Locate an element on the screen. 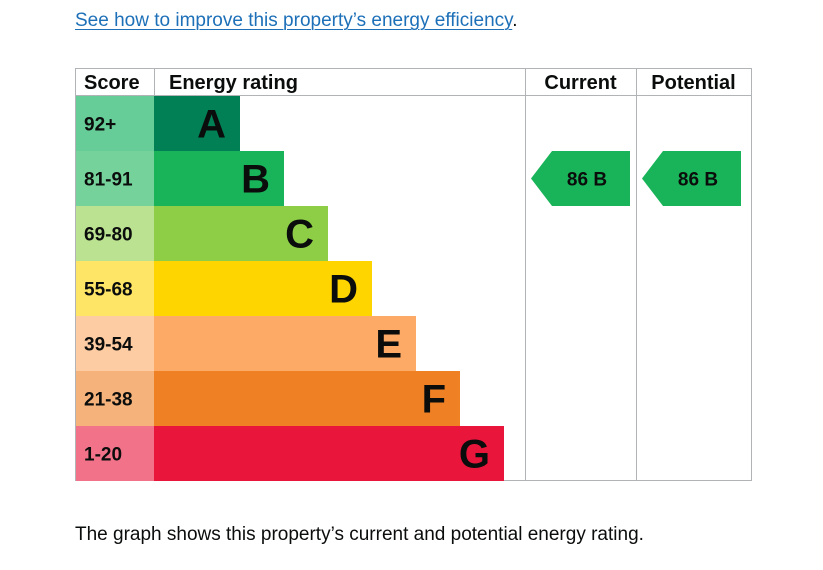 The width and height of the screenshot is (823, 570). band-bar-e is located at coordinates (285, 343).